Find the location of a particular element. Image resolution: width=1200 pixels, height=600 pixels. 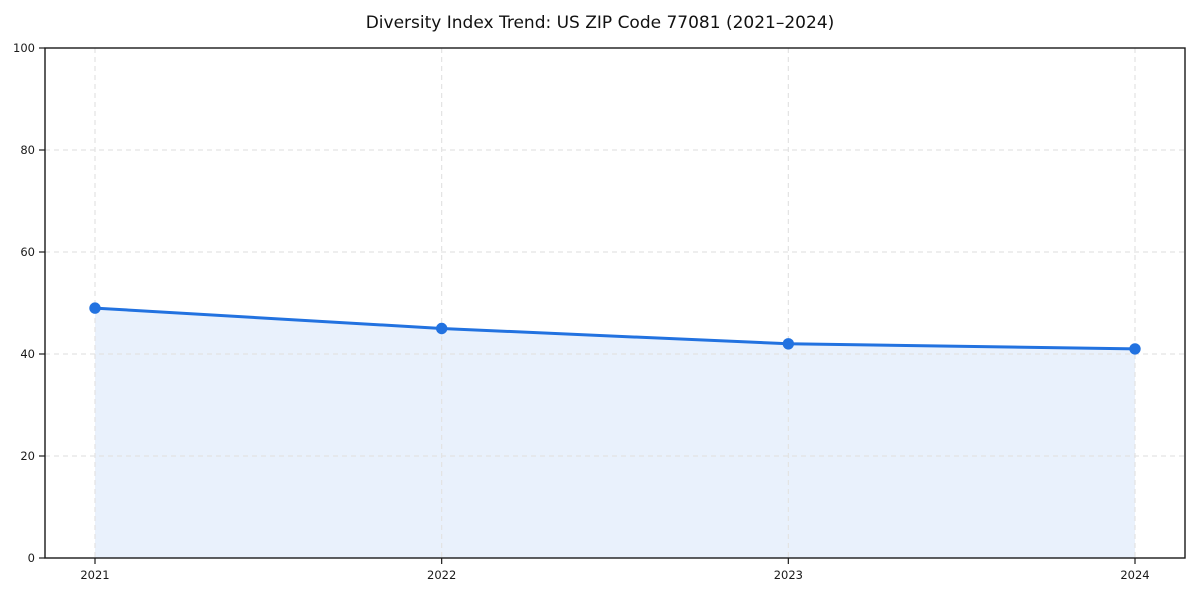

y-tick-label: 60 is located at coordinates (27, 252).